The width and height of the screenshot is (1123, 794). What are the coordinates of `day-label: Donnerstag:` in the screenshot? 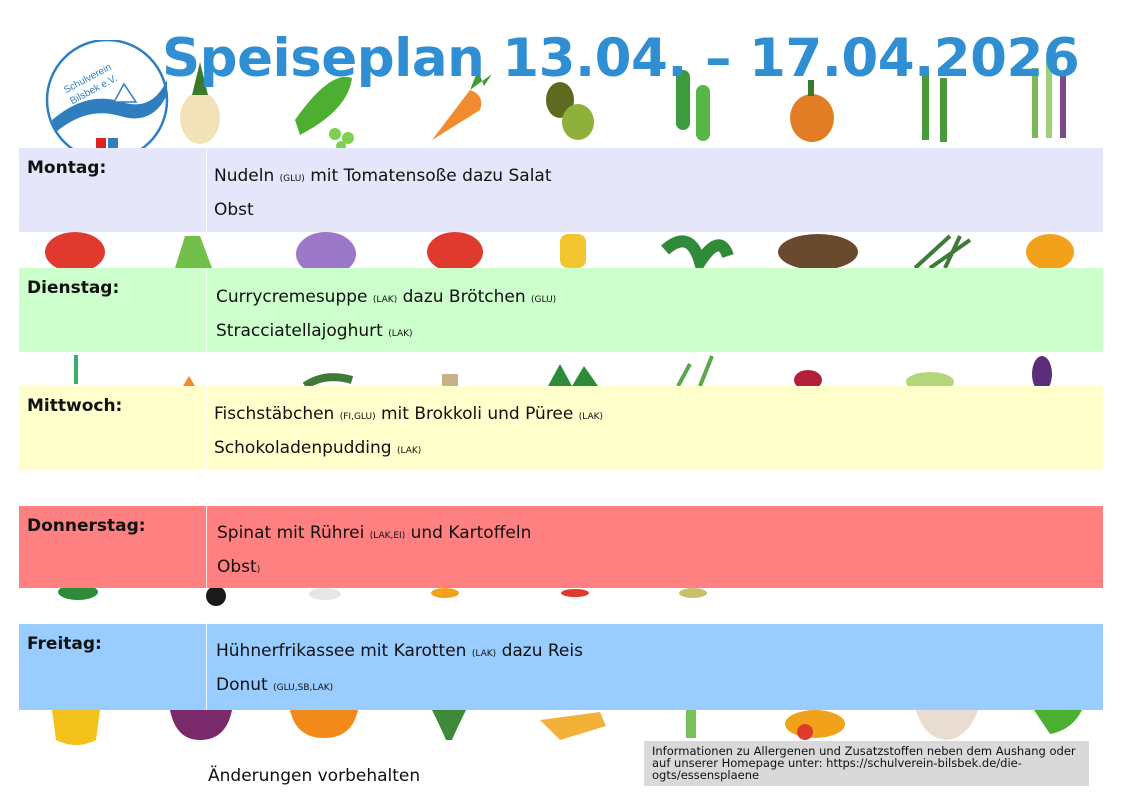 It's located at (86, 526).